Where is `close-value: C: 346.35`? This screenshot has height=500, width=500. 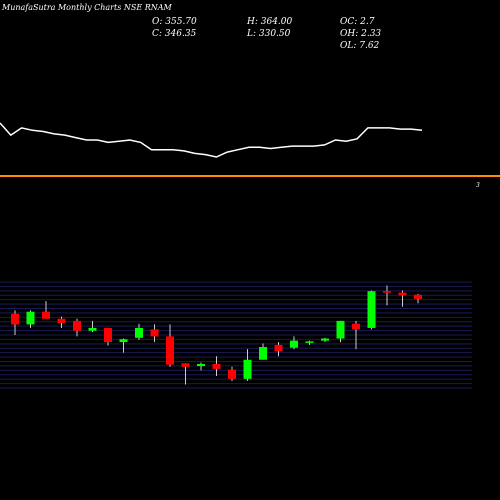 close-value: C: 346.35 is located at coordinates (174, 34).